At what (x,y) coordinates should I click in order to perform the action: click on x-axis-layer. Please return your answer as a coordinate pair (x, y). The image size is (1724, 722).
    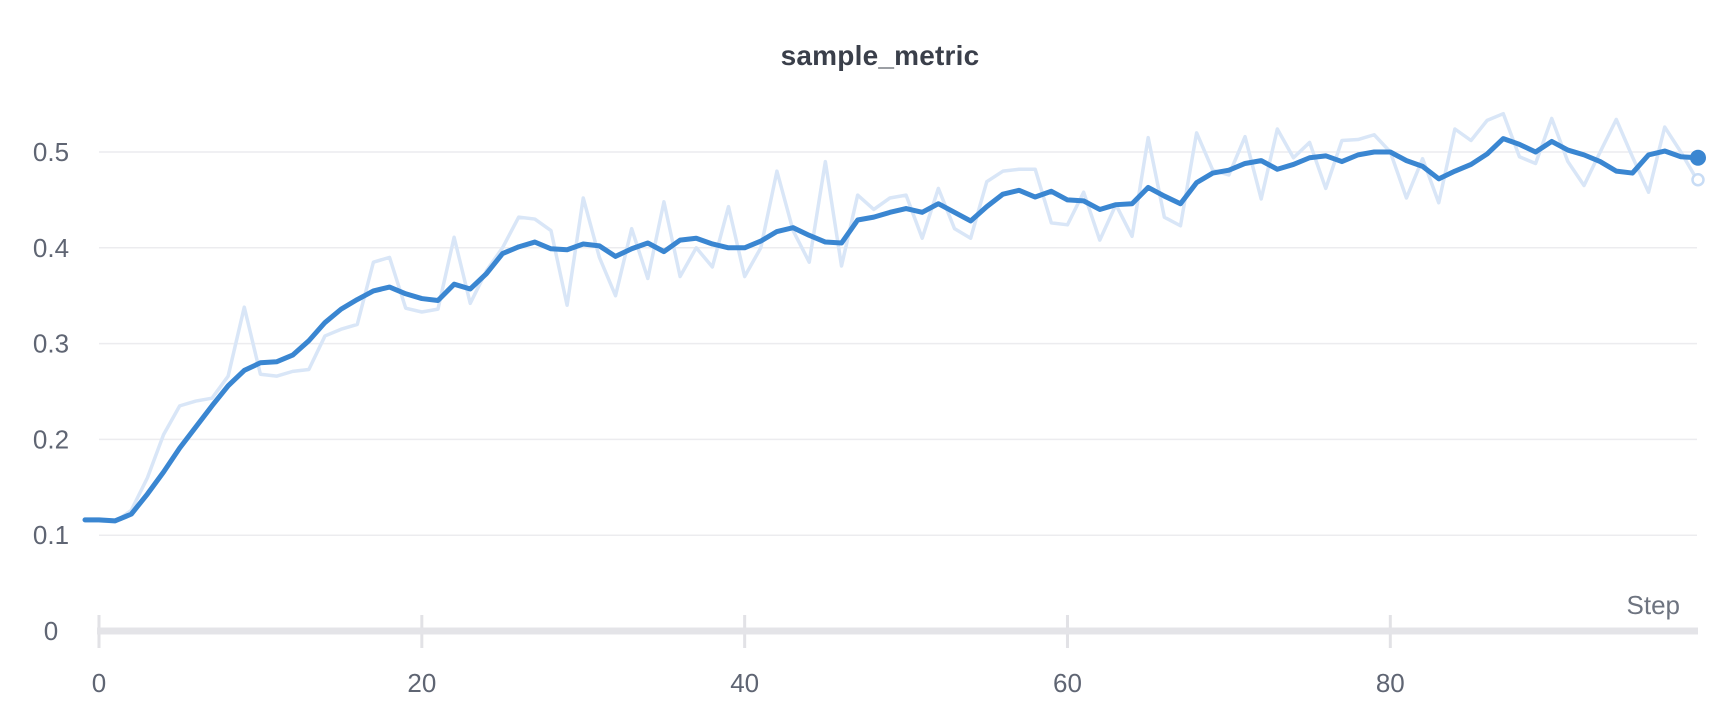
    Looking at the image, I should click on (897, 631).